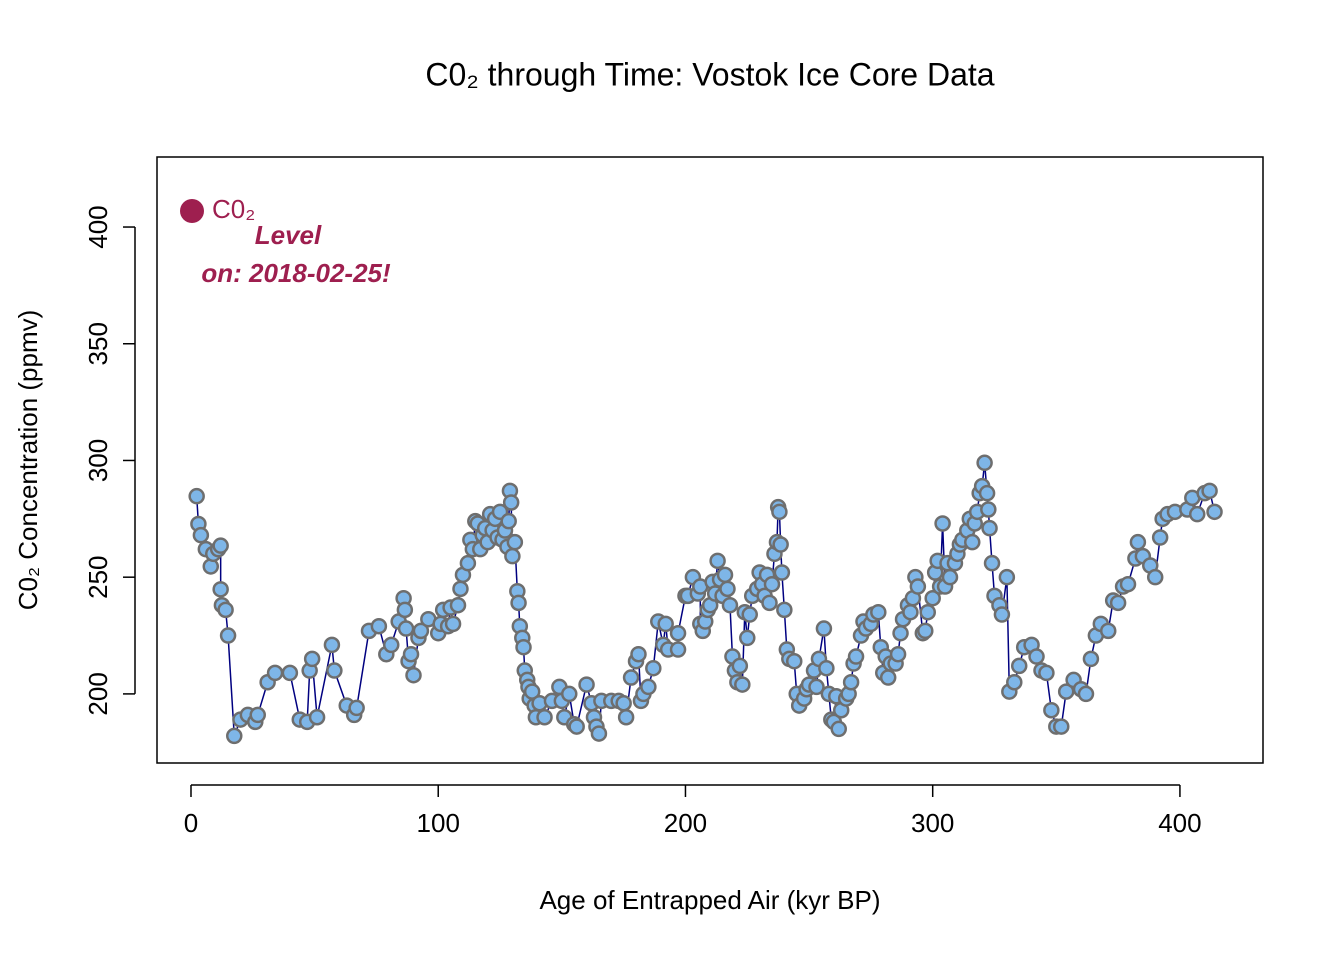 The height and width of the screenshot is (960, 1344). What do you see at coordinates (98, 576) in the screenshot?
I see `y-tick-label: 250` at bounding box center [98, 576].